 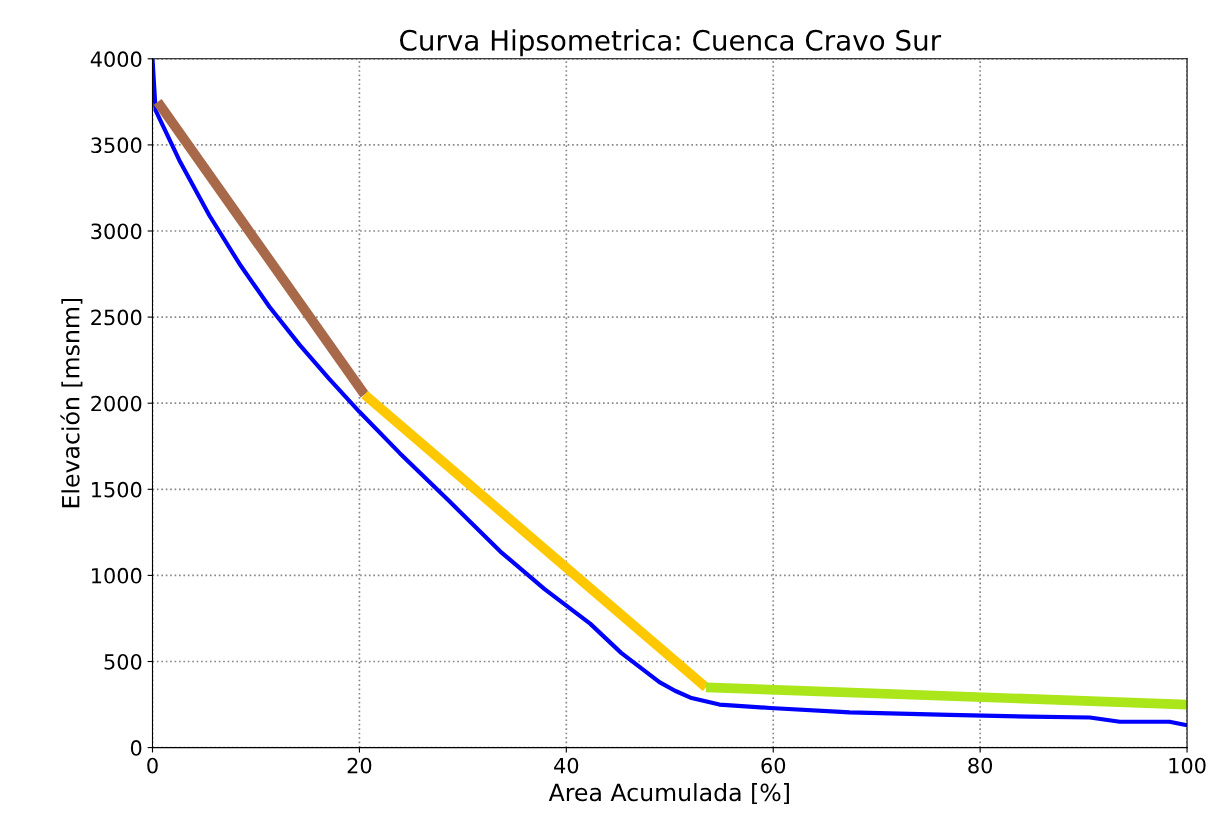 I want to click on y-tick-label: 2000, so click(x=116, y=403).